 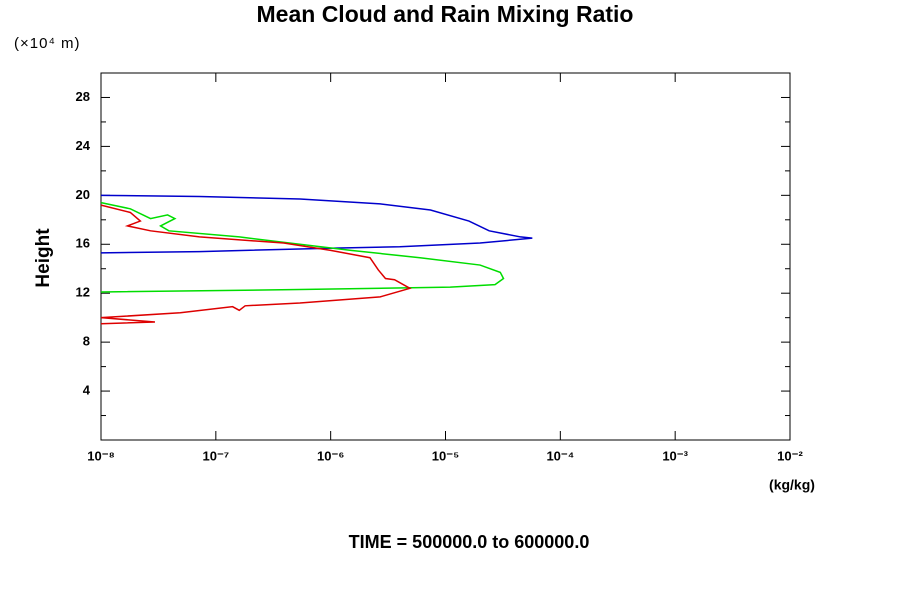 I want to click on y-unit: (×10⁴ m), so click(x=47, y=43).